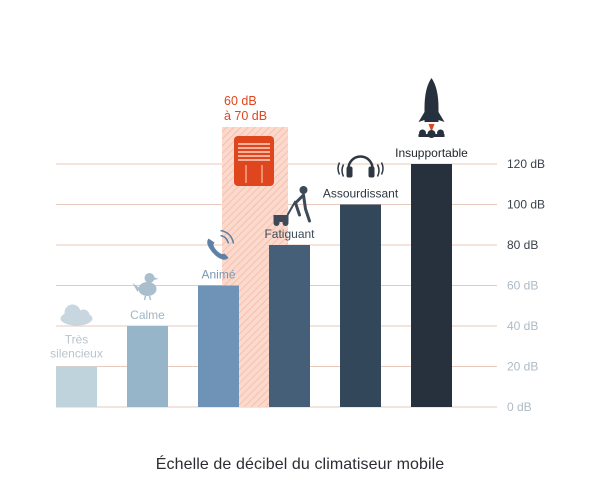 This screenshot has width=600, height=499. I want to click on air-conditioner-icon, so click(254, 161).